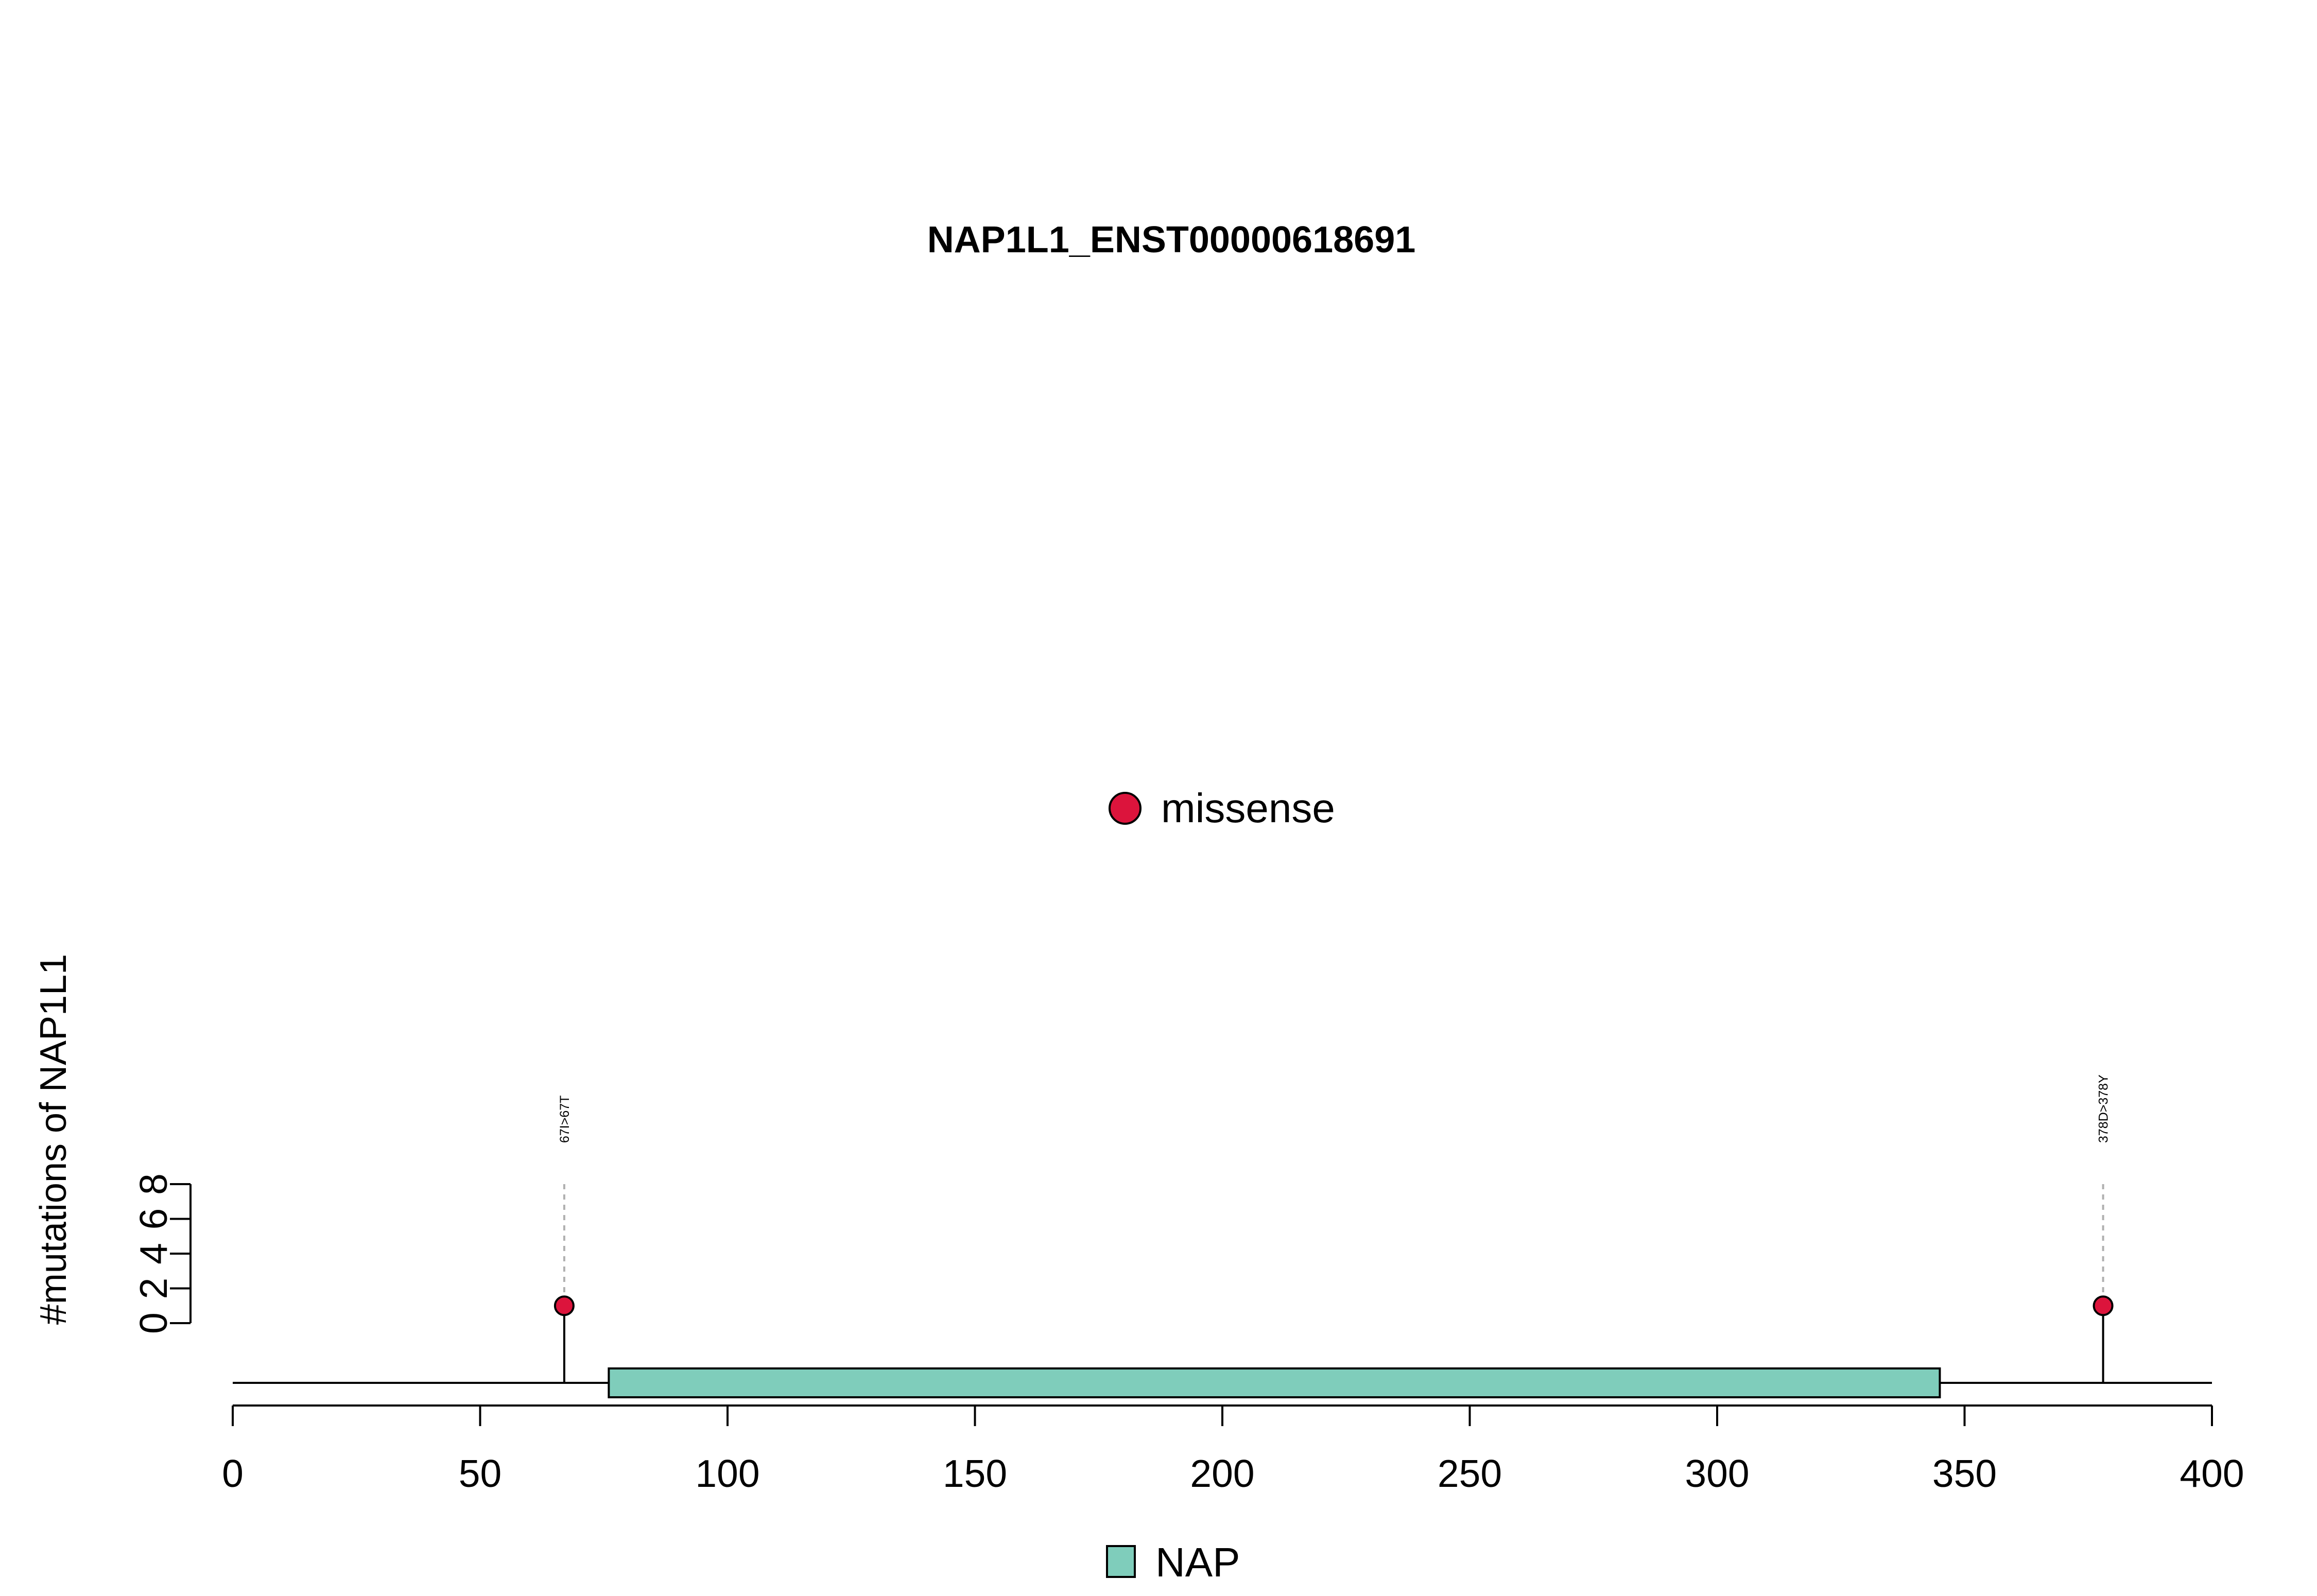 This screenshot has width=2317, height=1596. Describe the element at coordinates (233, 1474) in the screenshot. I see `x-tick-label: 0` at that location.